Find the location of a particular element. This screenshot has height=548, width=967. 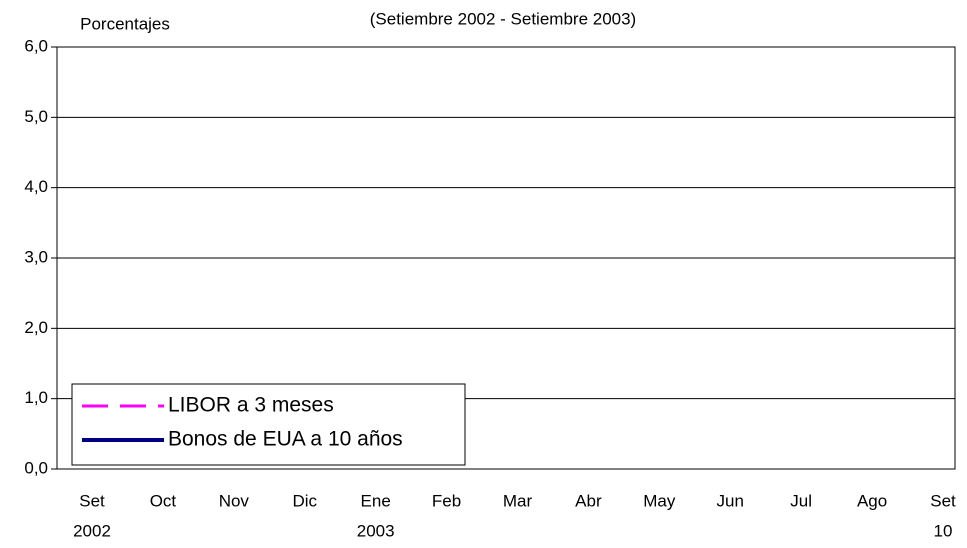

x-tick-label: Ago is located at coordinates (872, 500).